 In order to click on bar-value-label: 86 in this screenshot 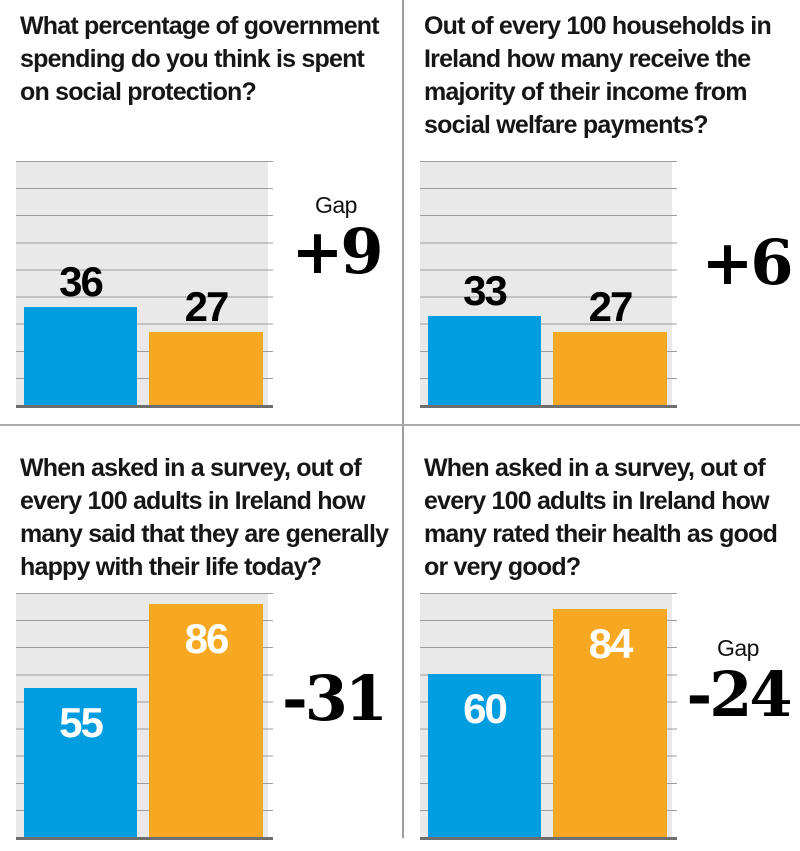, I will do `click(207, 638)`.